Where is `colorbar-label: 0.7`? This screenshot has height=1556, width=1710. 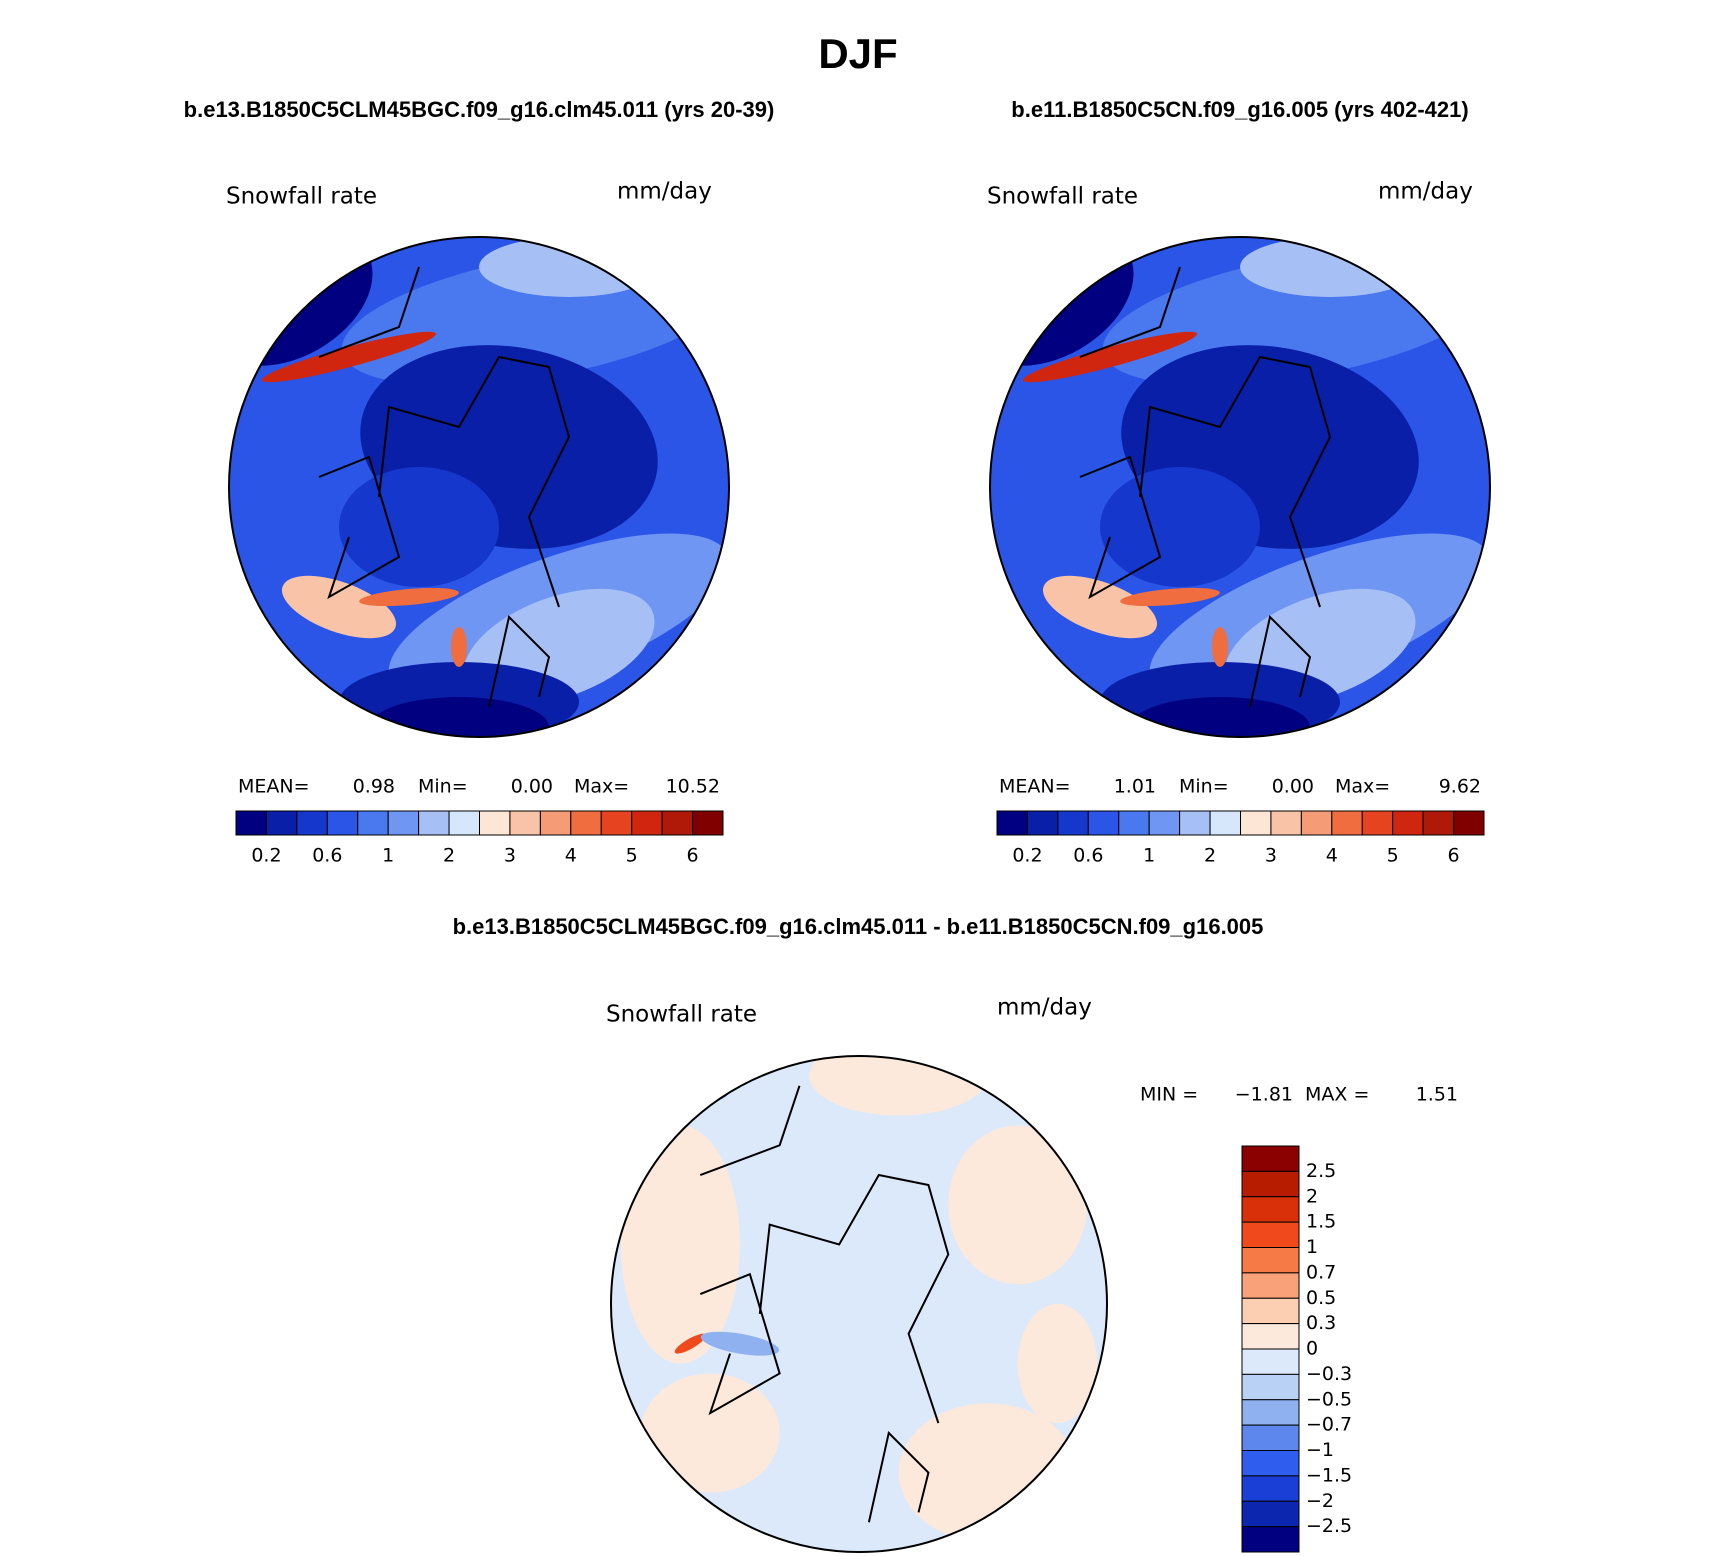 colorbar-label: 0.7 is located at coordinates (1321, 1272).